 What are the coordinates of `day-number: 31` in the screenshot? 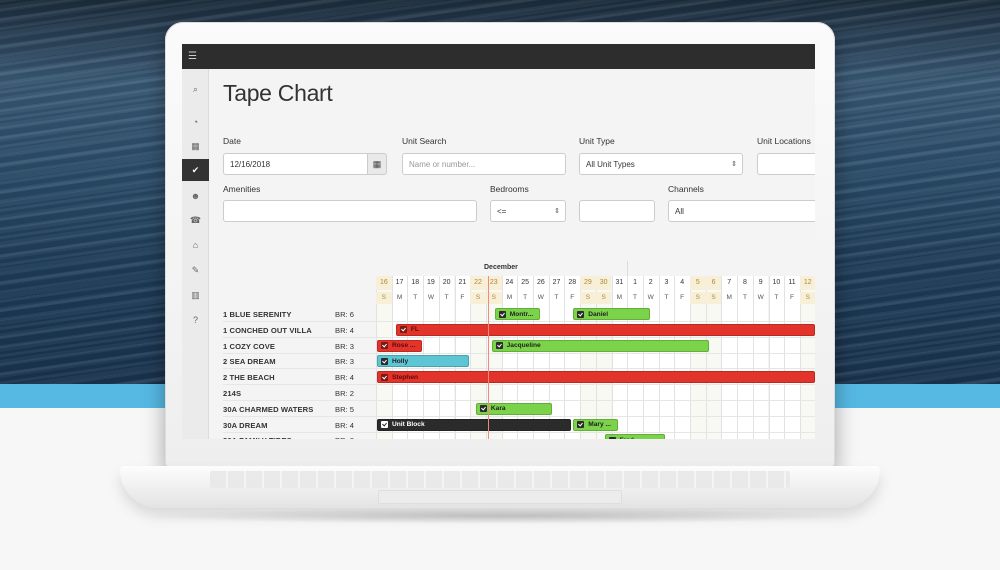 It's located at (619, 282).